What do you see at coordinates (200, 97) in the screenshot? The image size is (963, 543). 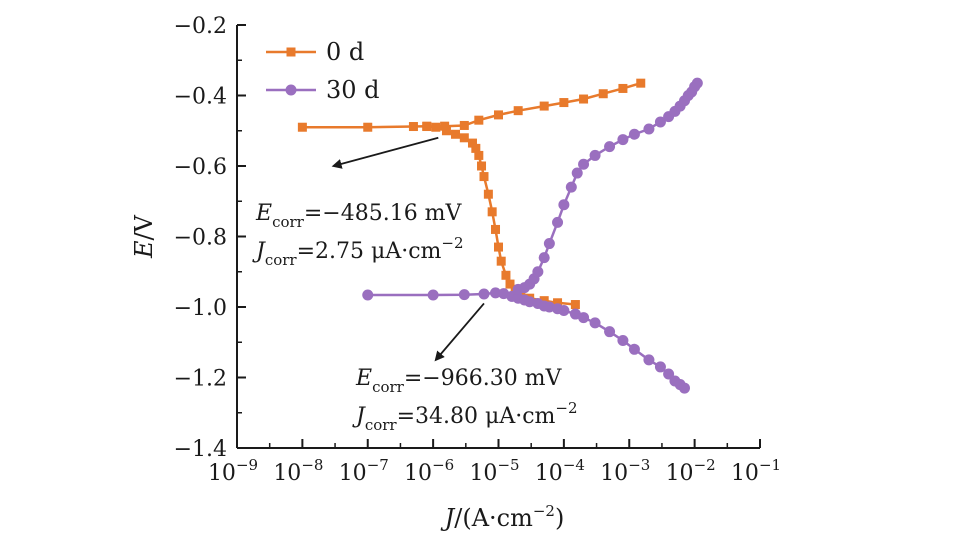 I see `y-tick-label: −0.4` at bounding box center [200, 97].